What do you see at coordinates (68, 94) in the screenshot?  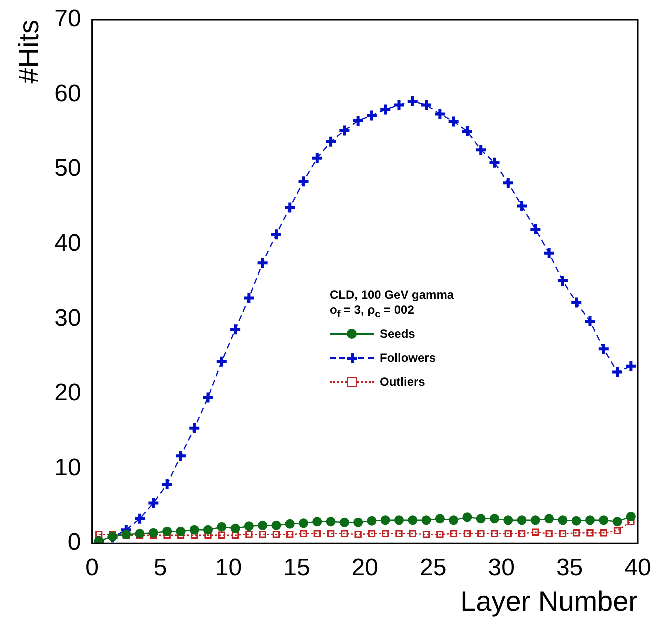 I see `y-tick-label: 60` at bounding box center [68, 94].